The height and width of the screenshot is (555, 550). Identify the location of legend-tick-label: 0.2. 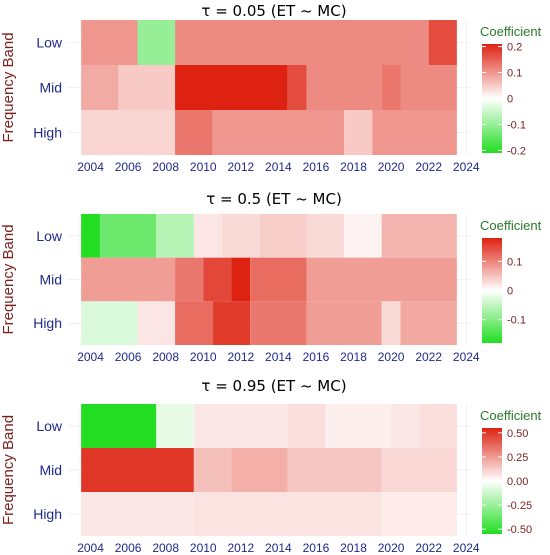
(514, 48).